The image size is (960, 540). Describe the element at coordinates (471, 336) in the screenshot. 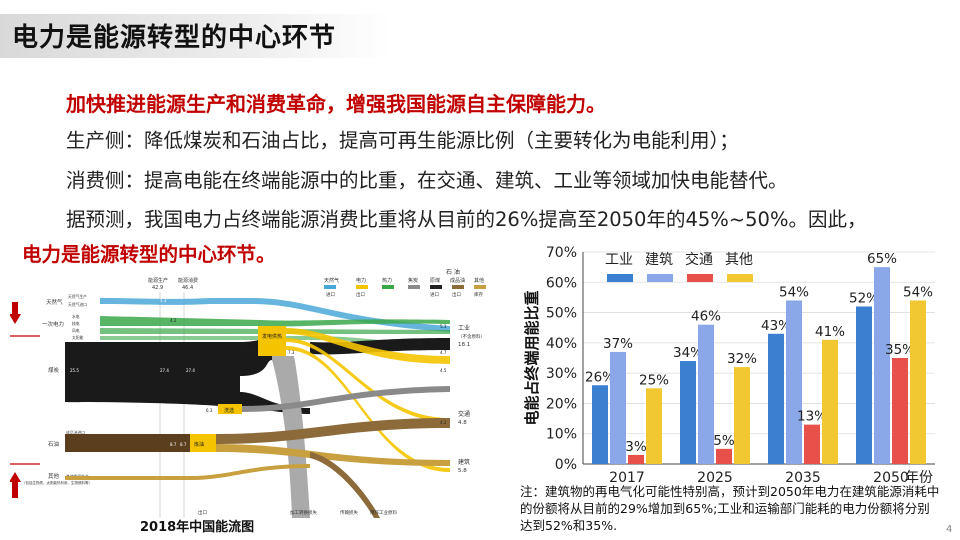

I see `right-label-industry-sub: （不含原料）` at that location.